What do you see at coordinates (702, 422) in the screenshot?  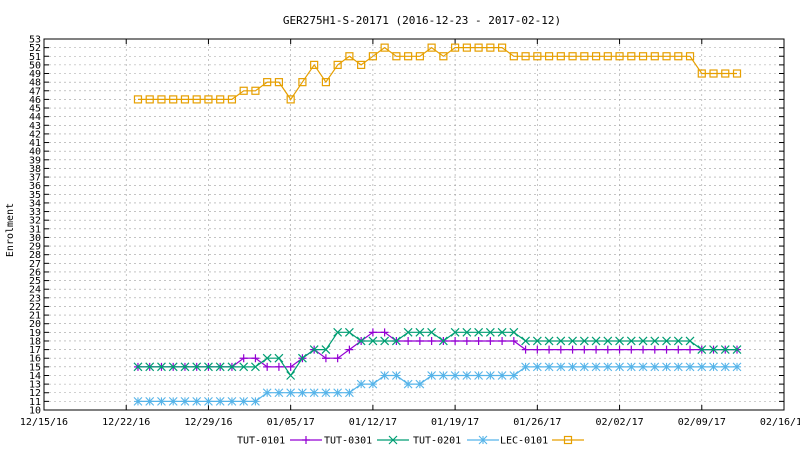 I see `x-tick-label: 02/09/17` at bounding box center [702, 422].